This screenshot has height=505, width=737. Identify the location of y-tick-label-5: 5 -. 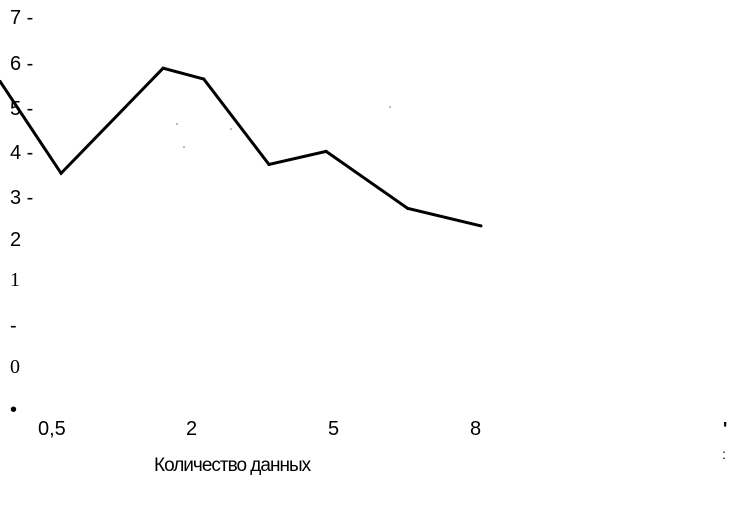
(22, 109).